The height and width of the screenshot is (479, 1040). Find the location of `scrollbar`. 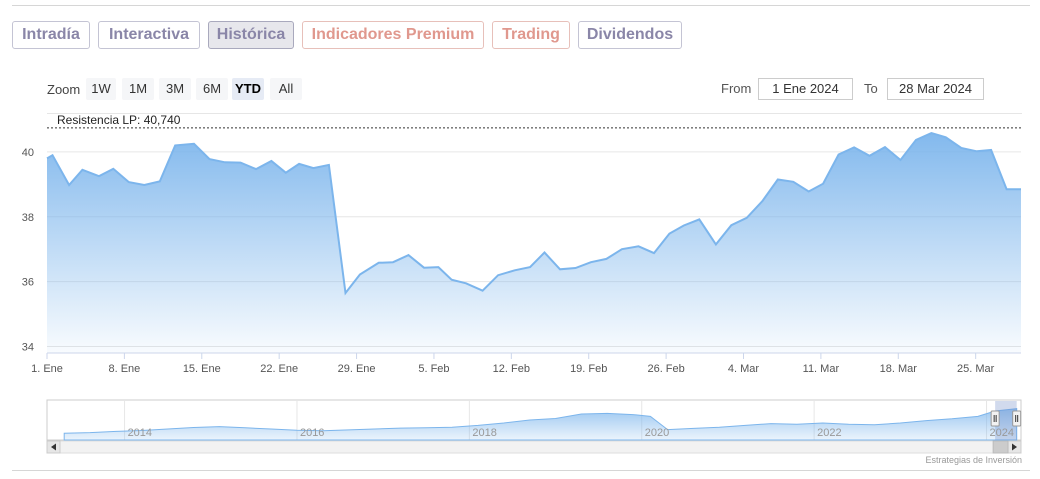

scrollbar is located at coordinates (534, 447).